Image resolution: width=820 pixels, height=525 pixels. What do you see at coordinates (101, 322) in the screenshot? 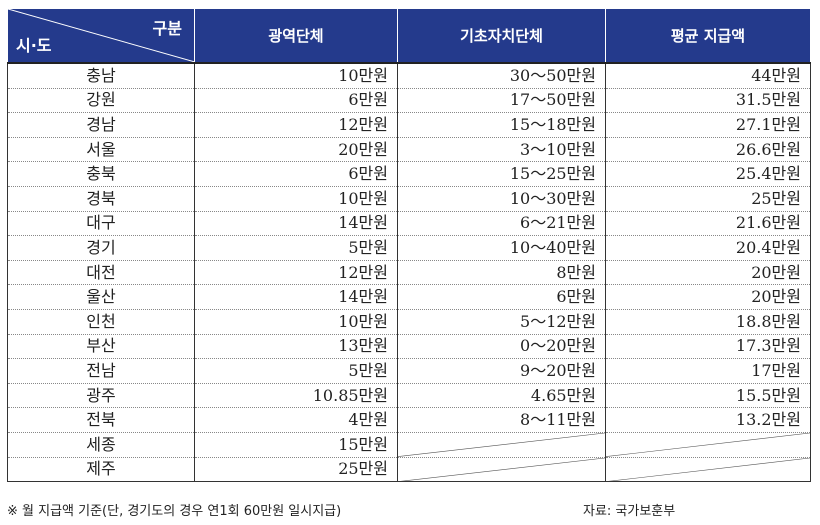
I see `region-cell: 인천` at bounding box center [101, 322].